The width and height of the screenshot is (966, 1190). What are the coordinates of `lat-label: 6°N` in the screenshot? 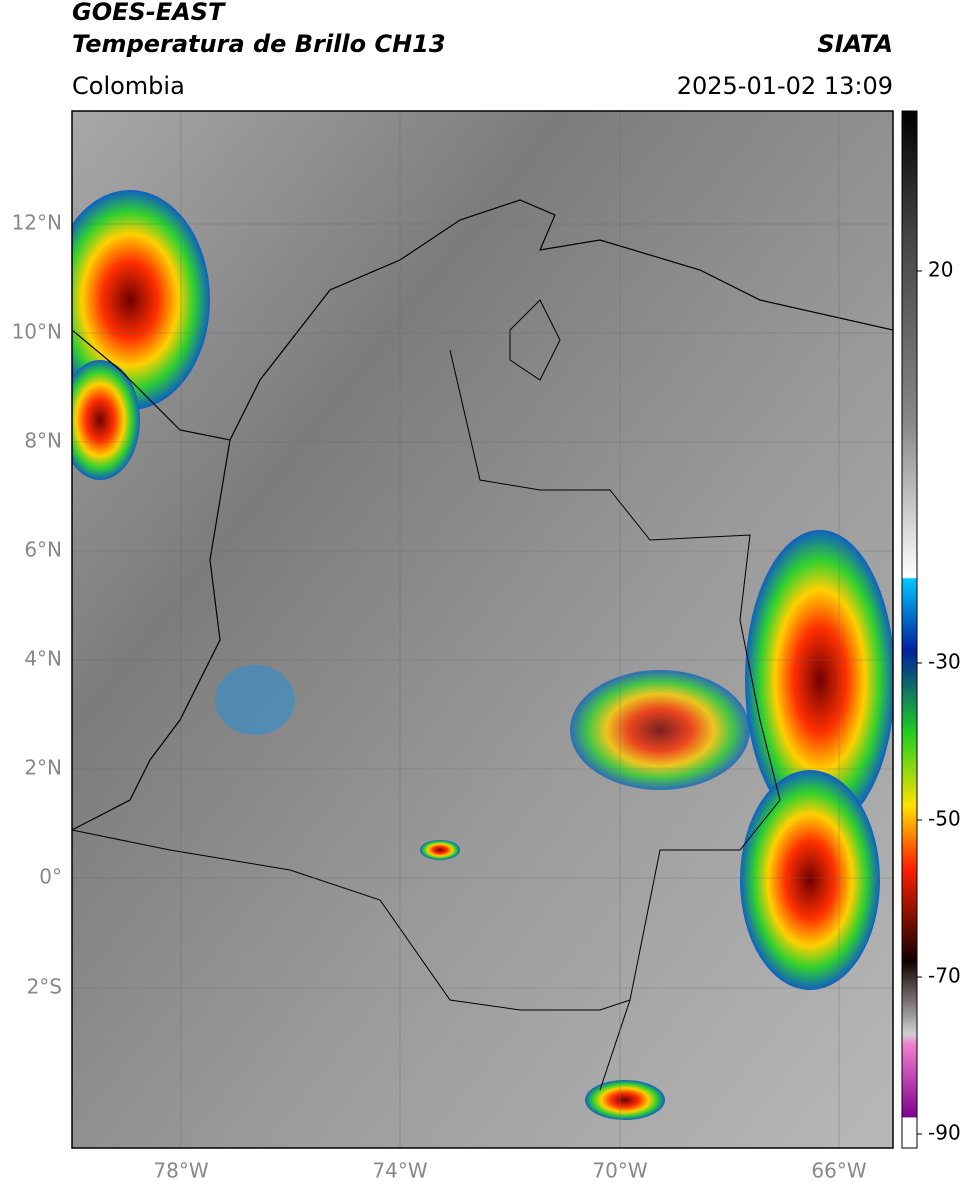 It's located at (43, 550).